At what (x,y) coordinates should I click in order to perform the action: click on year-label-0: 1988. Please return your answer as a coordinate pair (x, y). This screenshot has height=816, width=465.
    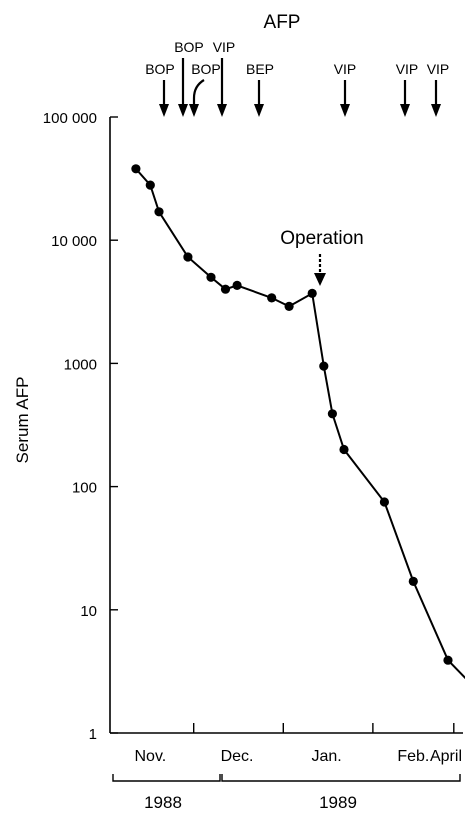
    Looking at the image, I should click on (163, 802).